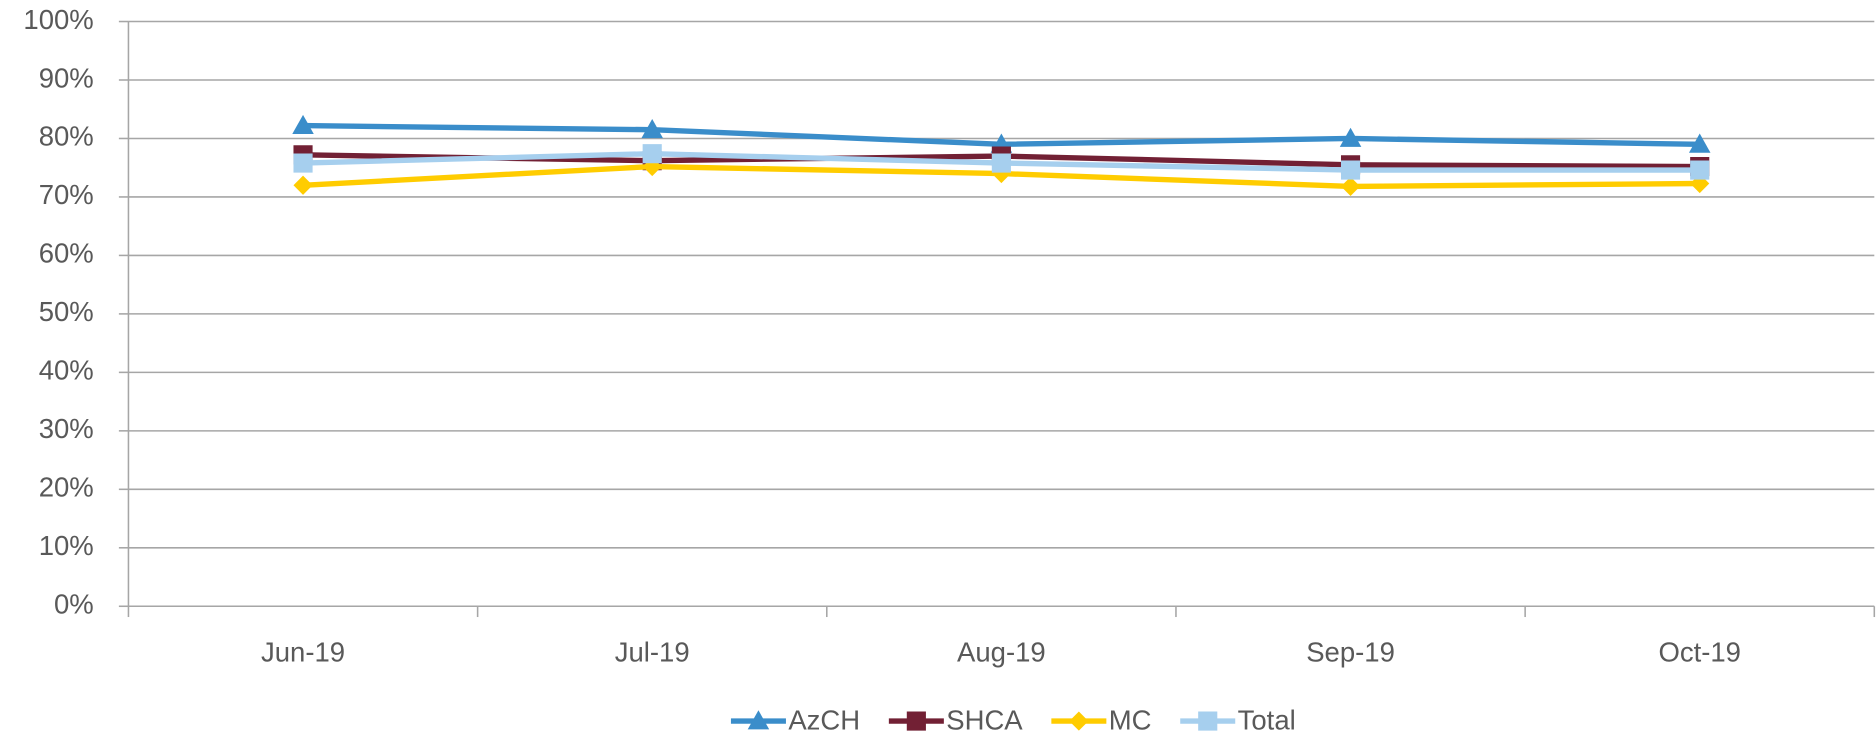 The width and height of the screenshot is (1876, 739). Describe the element at coordinates (66, 77) in the screenshot. I see `y-tick-label: 90%` at that location.